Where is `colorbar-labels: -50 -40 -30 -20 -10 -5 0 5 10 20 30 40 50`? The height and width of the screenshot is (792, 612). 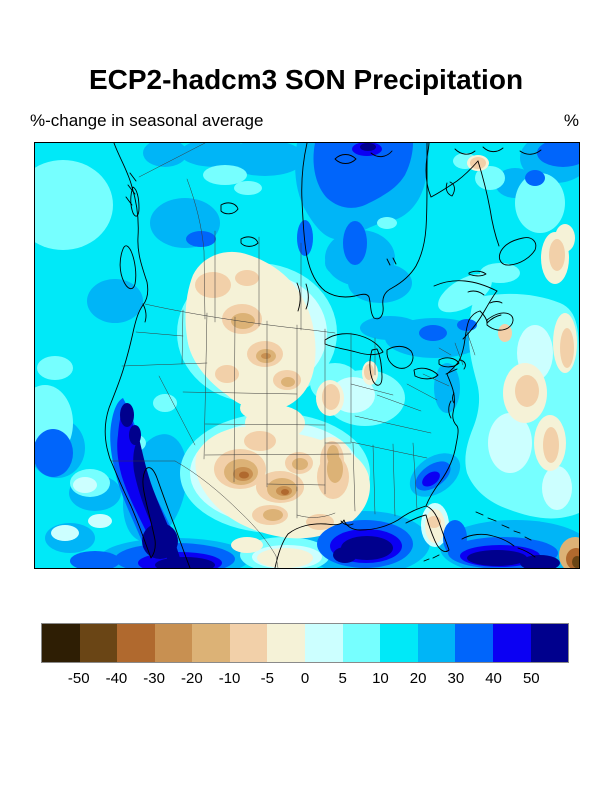
colorbar-labels: -50 -40 -30 -20 -10 -5 0 5 10 20 30 40 50 is located at coordinates (305, 680).